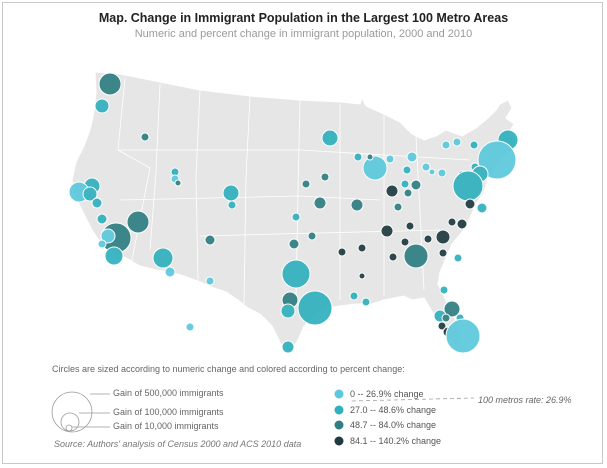 The image size is (607, 468). What do you see at coordinates (190, 327) in the screenshot?
I see `metro-honolulu` at bounding box center [190, 327].